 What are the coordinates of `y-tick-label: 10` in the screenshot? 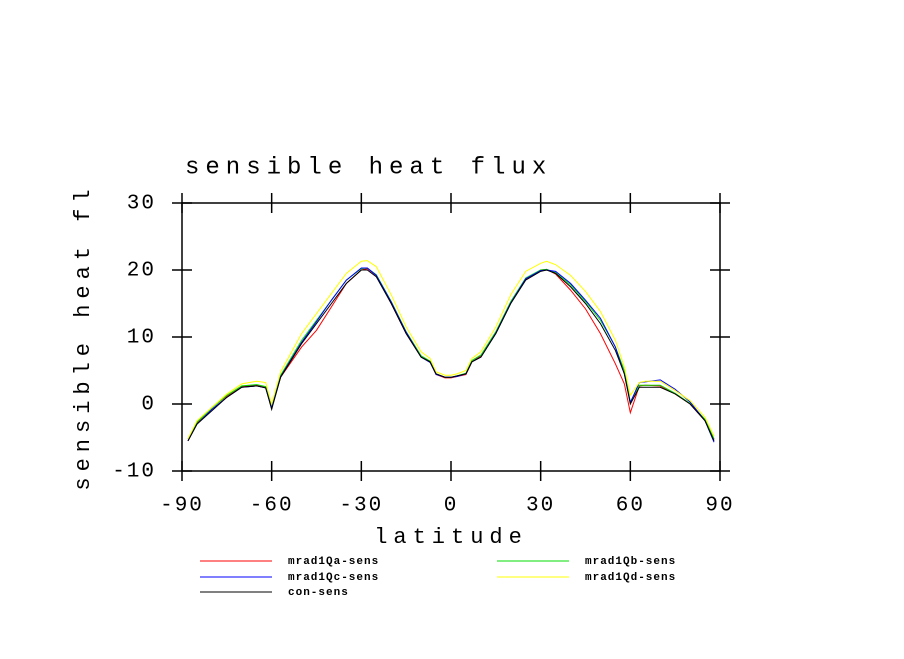 It's located at (141, 338).